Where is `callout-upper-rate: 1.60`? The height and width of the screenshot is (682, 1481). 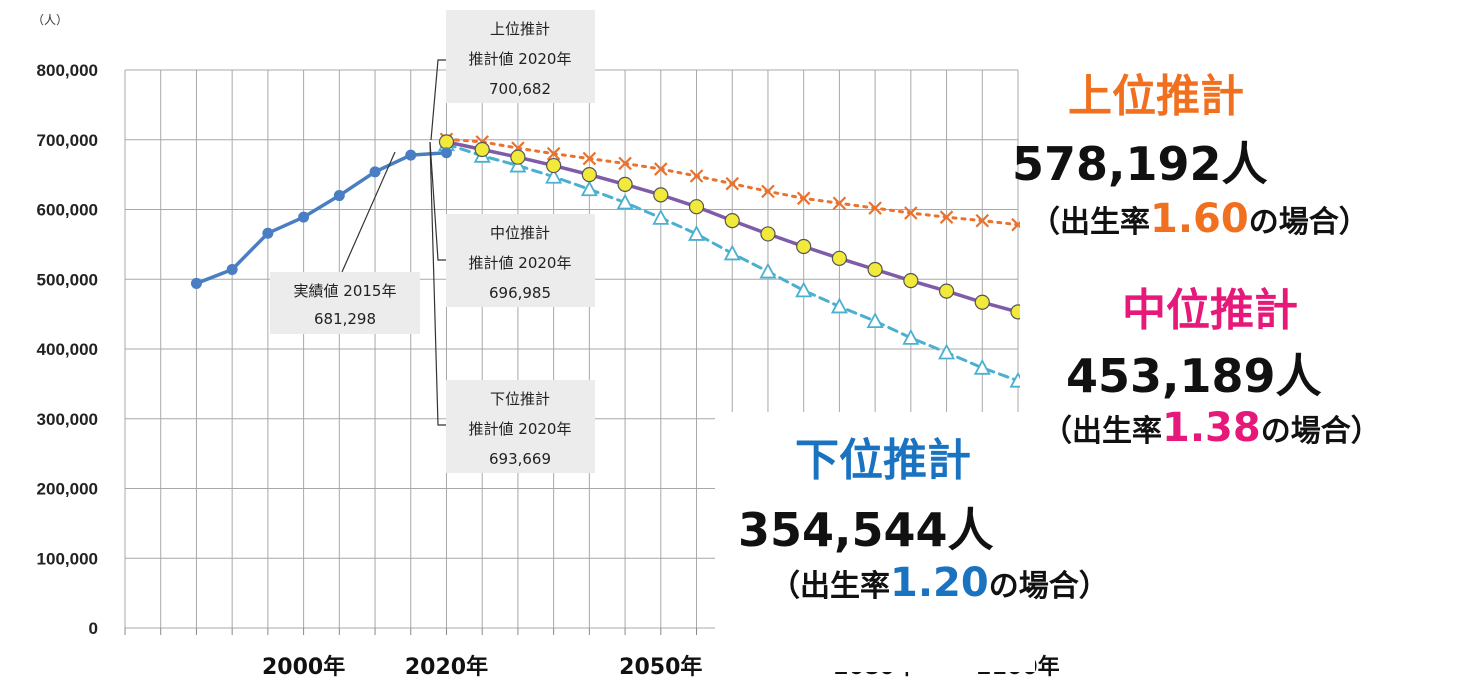
callout-upper-rate: 1.60 is located at coordinates (1199, 219).